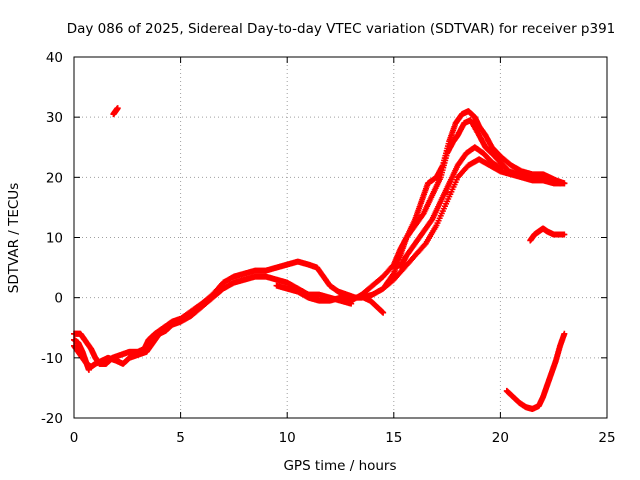  Describe the element at coordinates (500, 438) in the screenshot. I see `x-tick-label: 20` at that location.